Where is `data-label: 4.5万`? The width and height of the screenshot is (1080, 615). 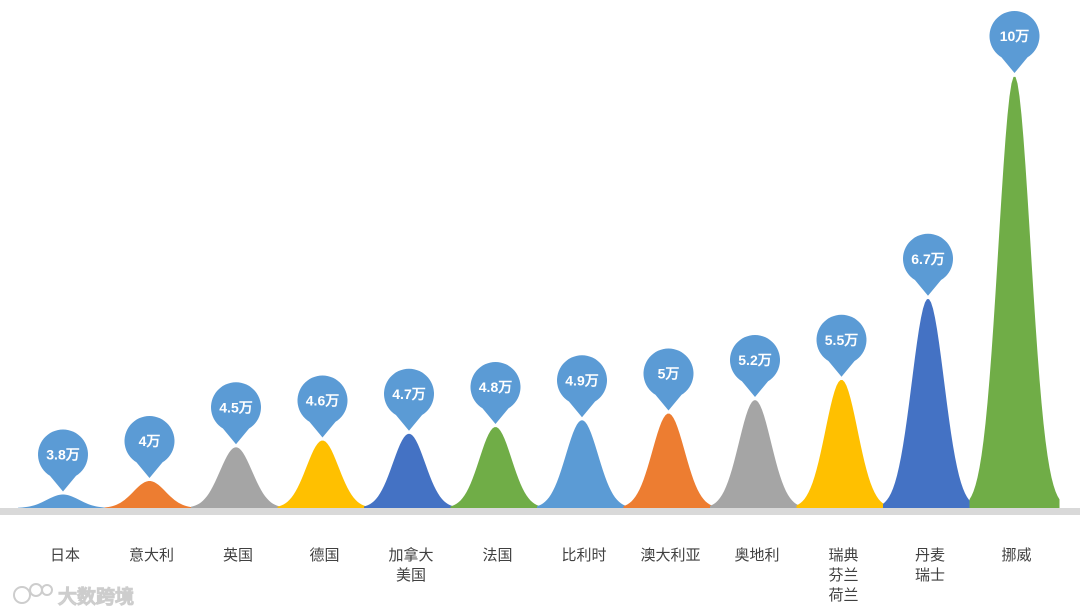 data-label: 4.5万 is located at coordinates (235, 407).